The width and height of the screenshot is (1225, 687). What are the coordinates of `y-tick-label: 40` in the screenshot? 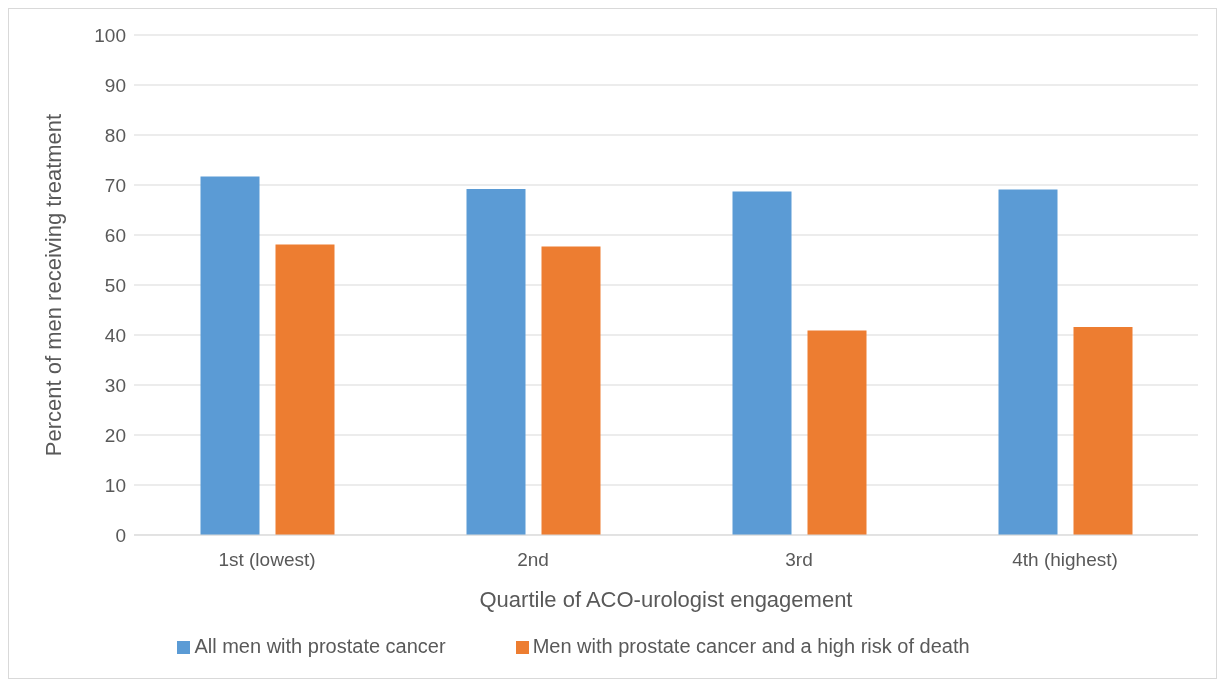 It's located at (115, 335).